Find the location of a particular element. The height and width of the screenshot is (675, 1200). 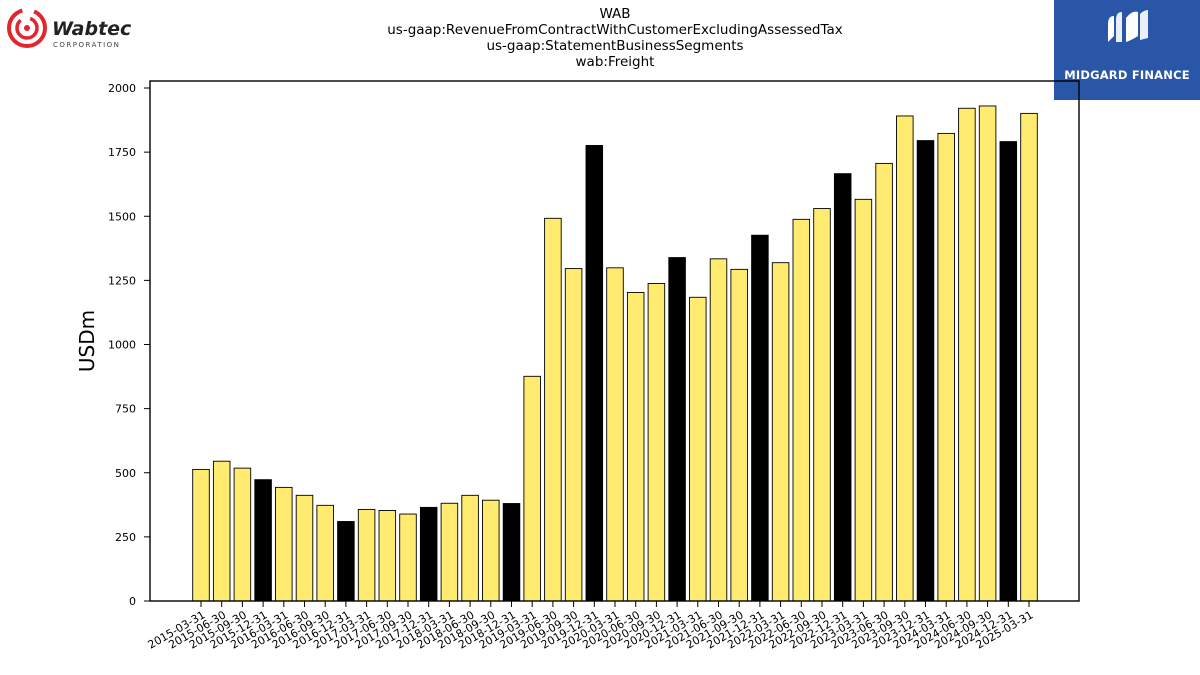

y-tick-label-2000: 2000 is located at coordinates (122, 88).